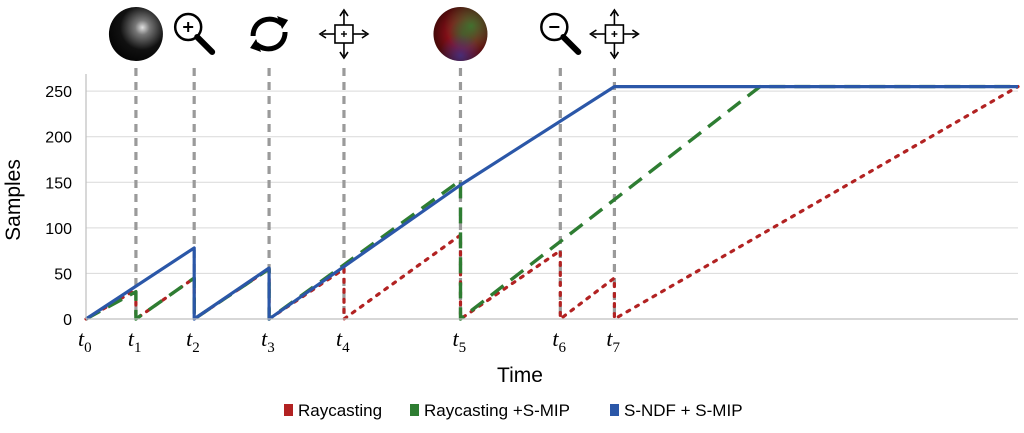 The image size is (1024, 433). What do you see at coordinates (13, 200) in the screenshot?
I see `y-axis-title: Samples` at bounding box center [13, 200].